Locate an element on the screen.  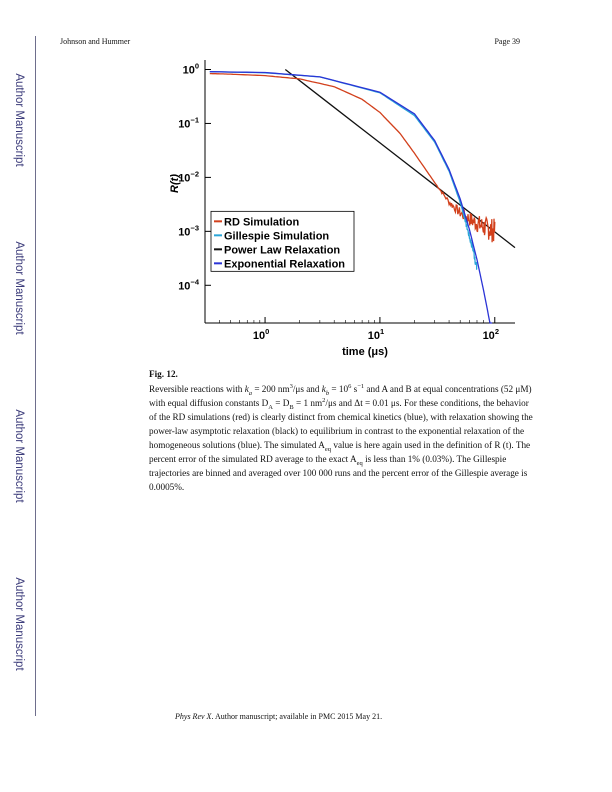
running-head-authors: Johnson and Hummer is located at coordinates (95, 41).